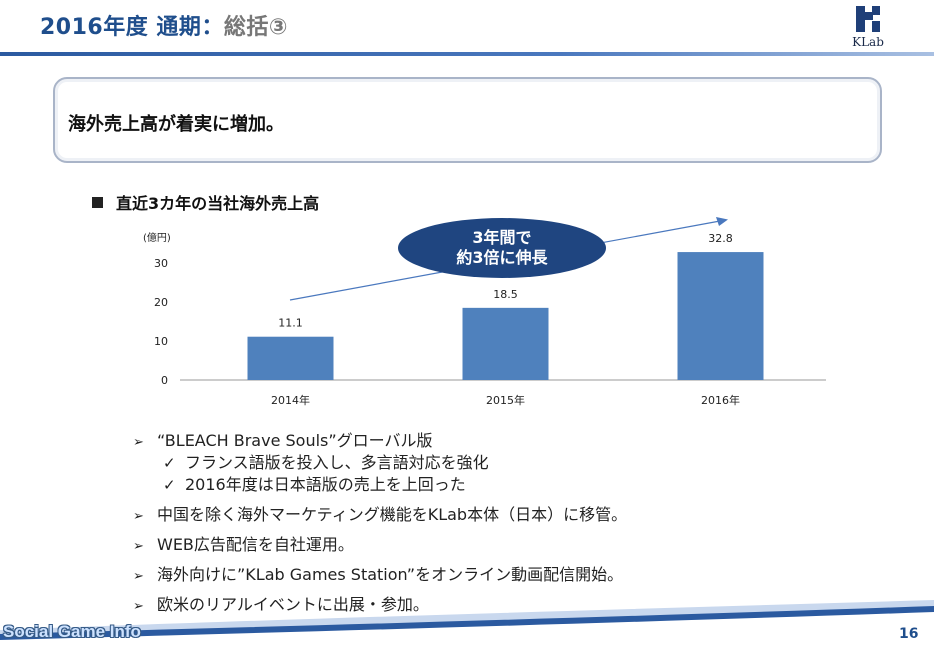 Image resolution: width=934 pixels, height=646 pixels. Describe the element at coordinates (97, 202) in the screenshot. I see `square-bullet-icon` at that location.